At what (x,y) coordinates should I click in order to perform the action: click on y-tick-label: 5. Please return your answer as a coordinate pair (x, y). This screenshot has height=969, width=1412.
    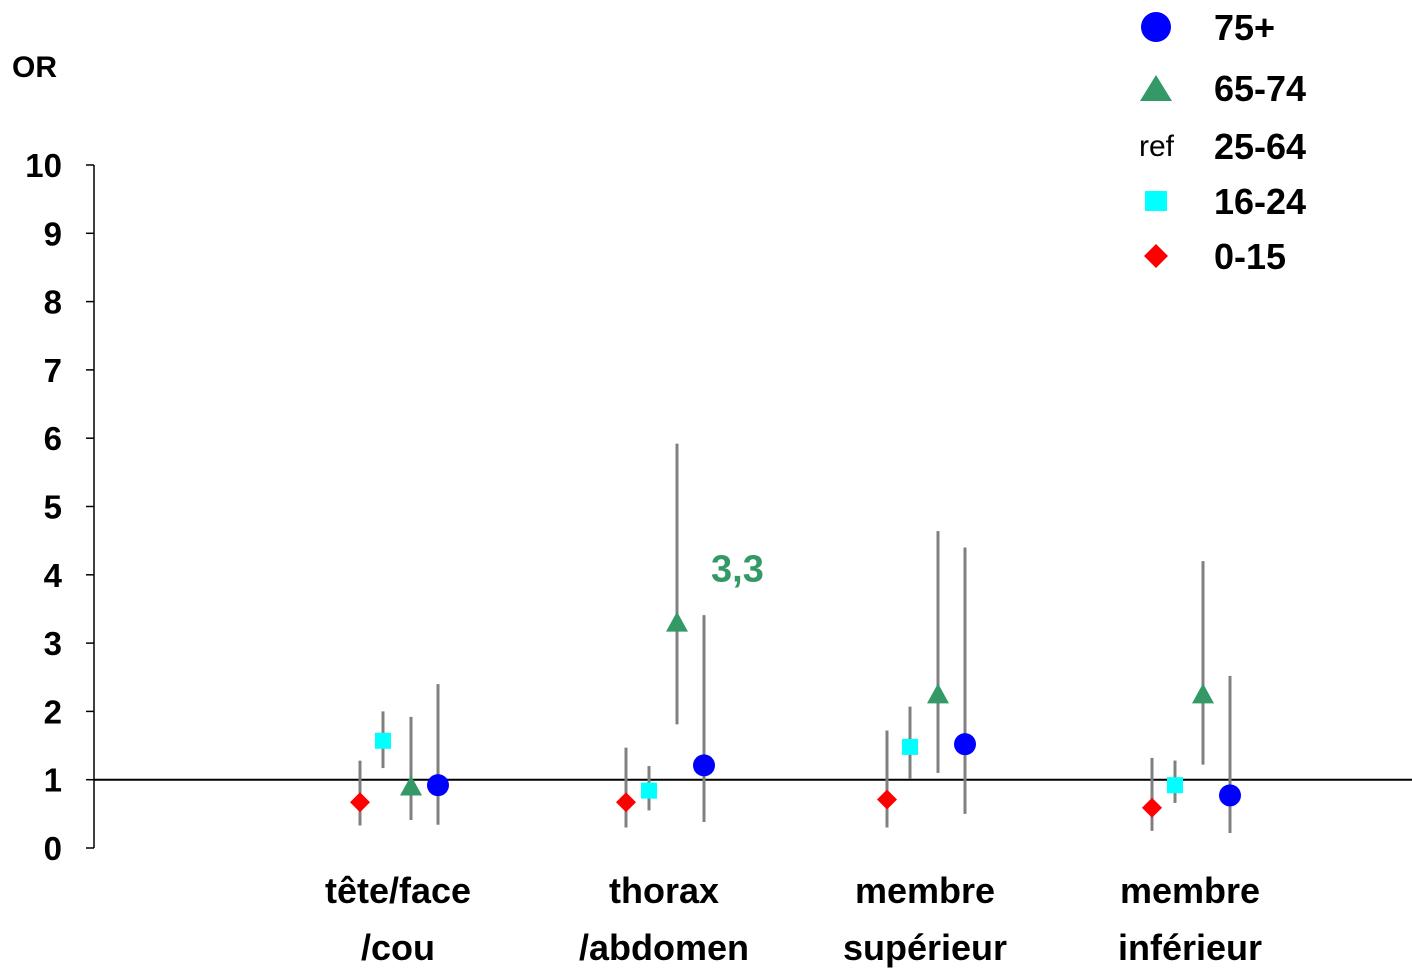
    Looking at the image, I should click on (53, 507).